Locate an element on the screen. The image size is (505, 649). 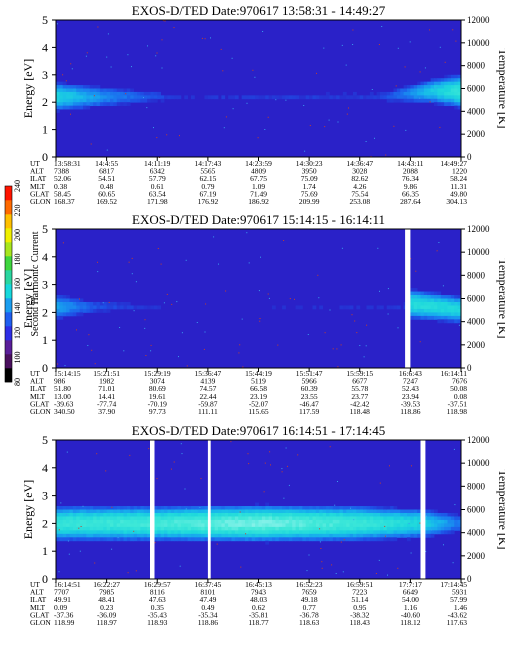
table-cell: 82.62 is located at coordinates (359, 178).